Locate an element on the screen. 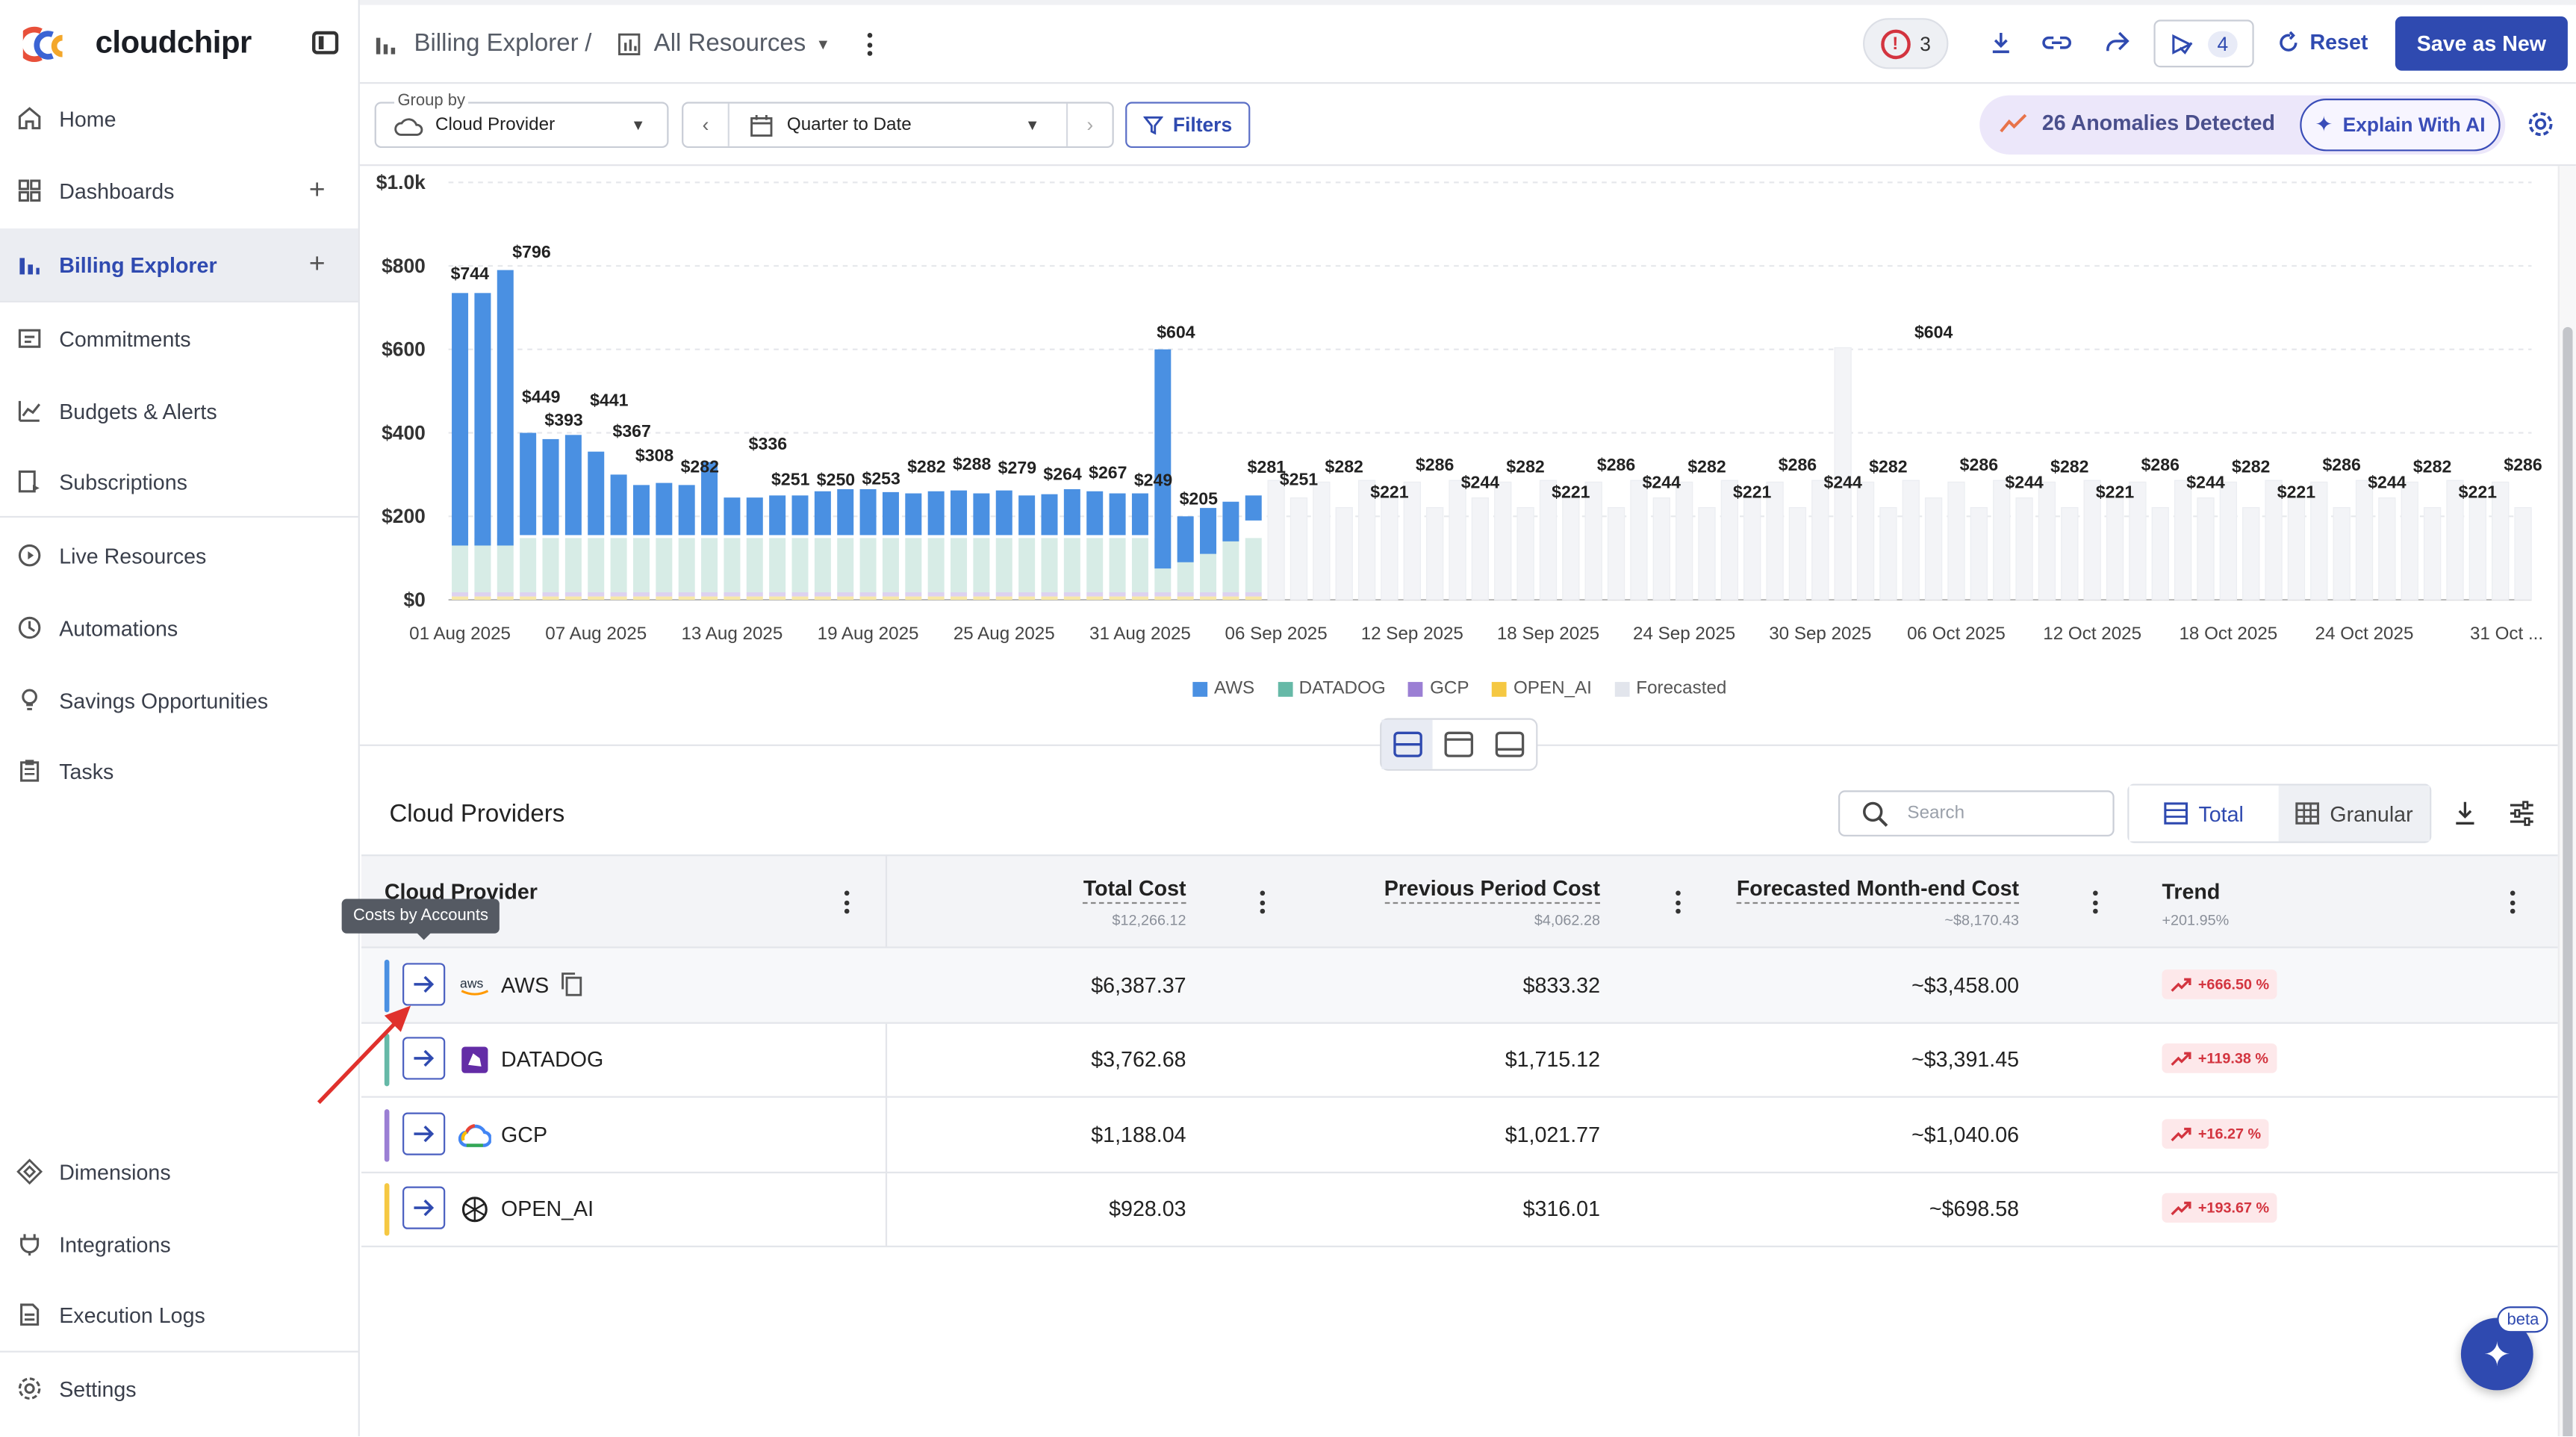  legend-item-aws: AWS is located at coordinates (1223, 688).